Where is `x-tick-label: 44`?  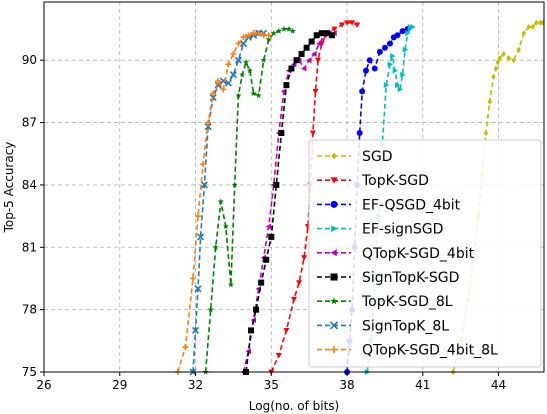
x-tick-label: 44 is located at coordinates (498, 385).